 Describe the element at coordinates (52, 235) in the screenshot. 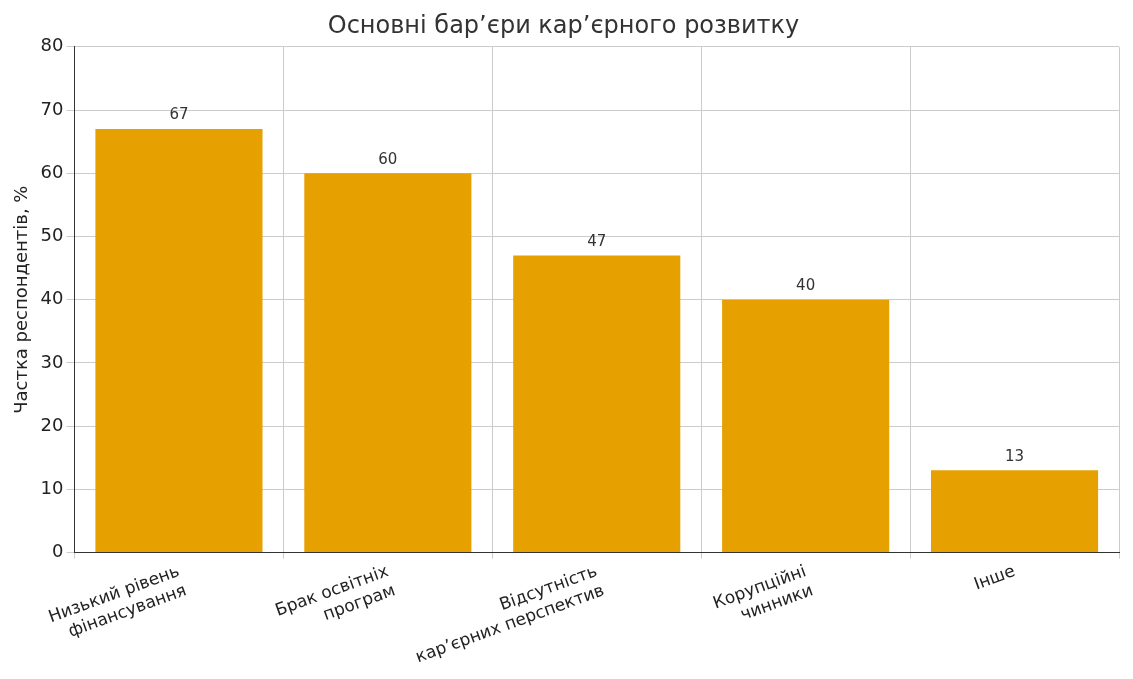

I see `y-tick-label: 50` at that location.